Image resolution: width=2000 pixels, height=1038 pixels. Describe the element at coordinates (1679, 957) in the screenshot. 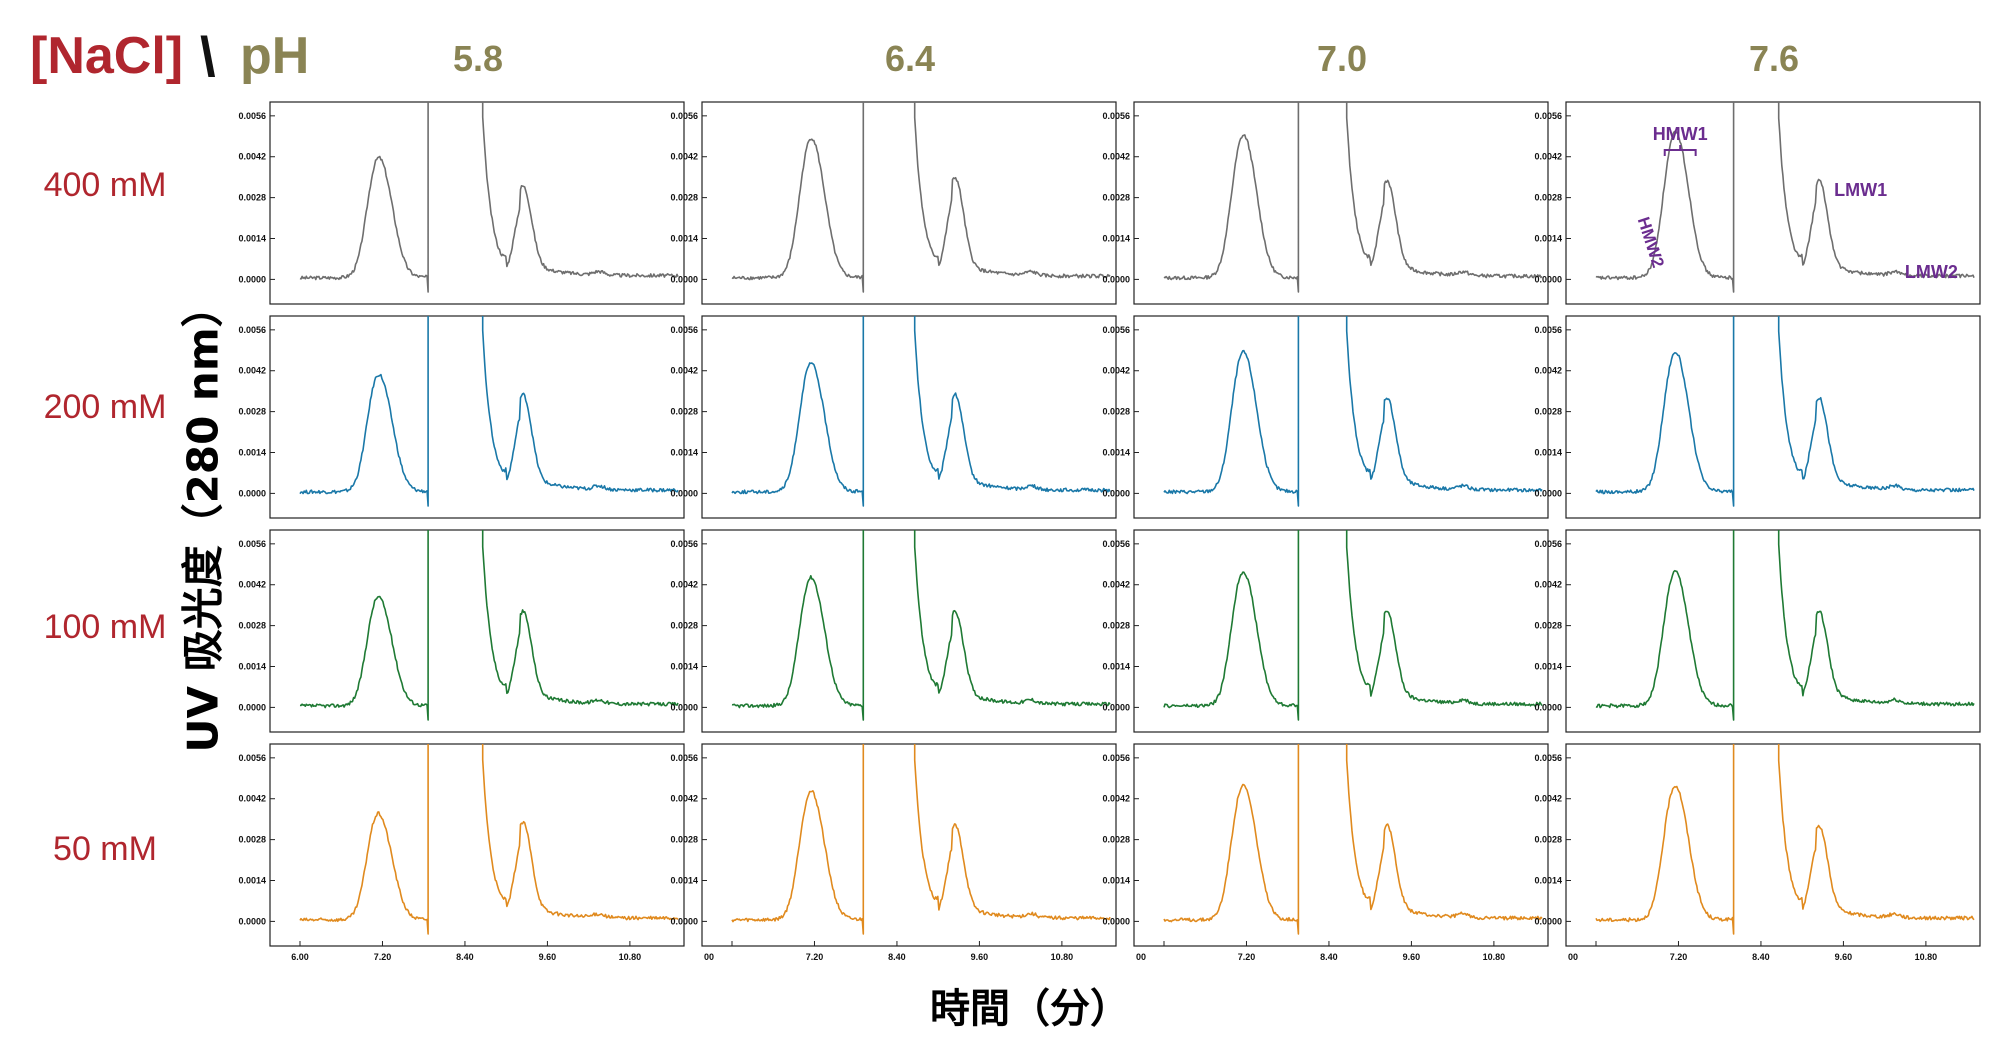

I see `x-tick-label: 7.20` at that location.